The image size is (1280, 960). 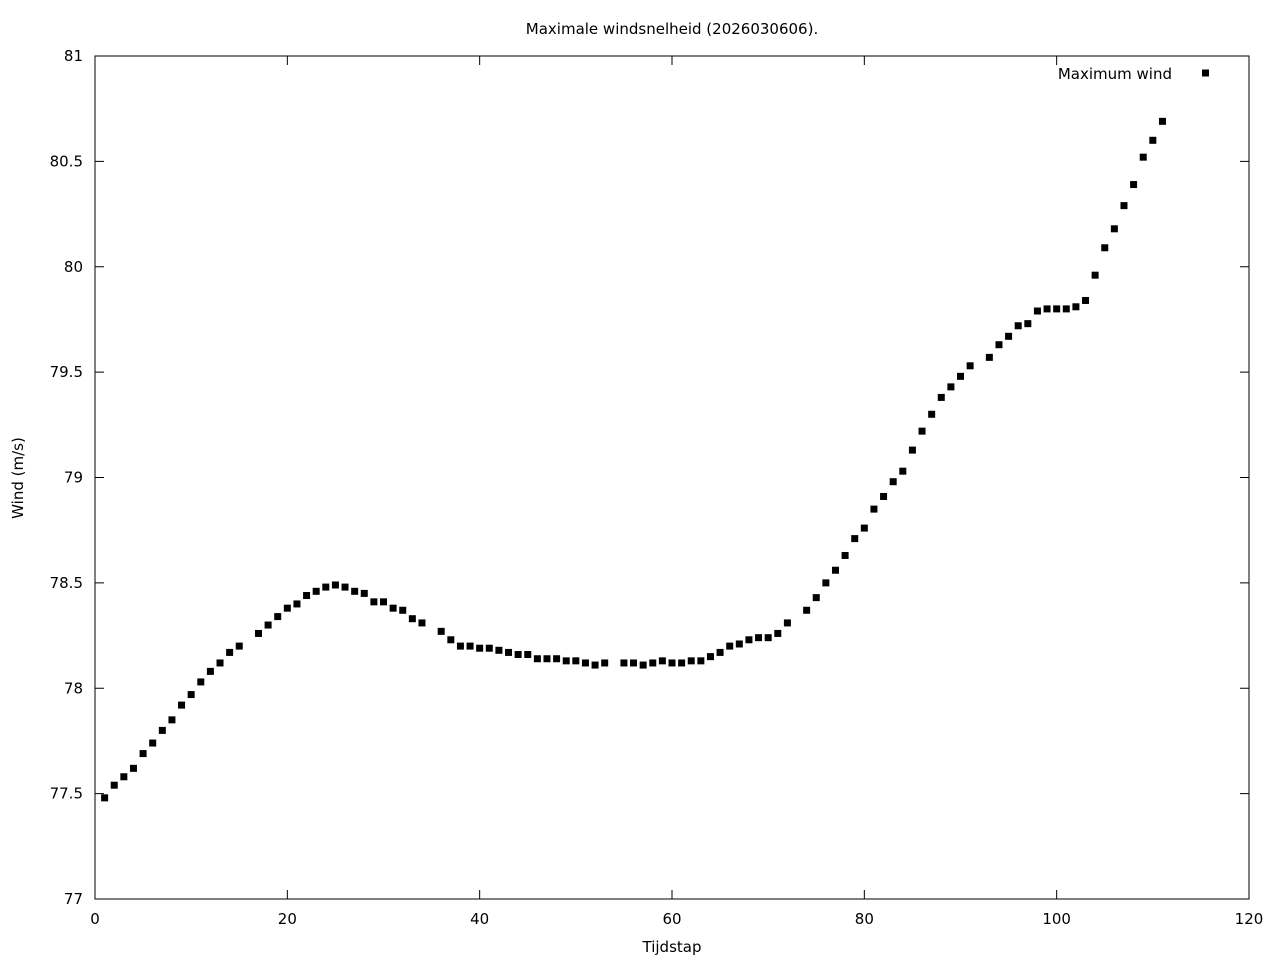 I want to click on y-tick-label: 78.5, so click(x=66, y=583).